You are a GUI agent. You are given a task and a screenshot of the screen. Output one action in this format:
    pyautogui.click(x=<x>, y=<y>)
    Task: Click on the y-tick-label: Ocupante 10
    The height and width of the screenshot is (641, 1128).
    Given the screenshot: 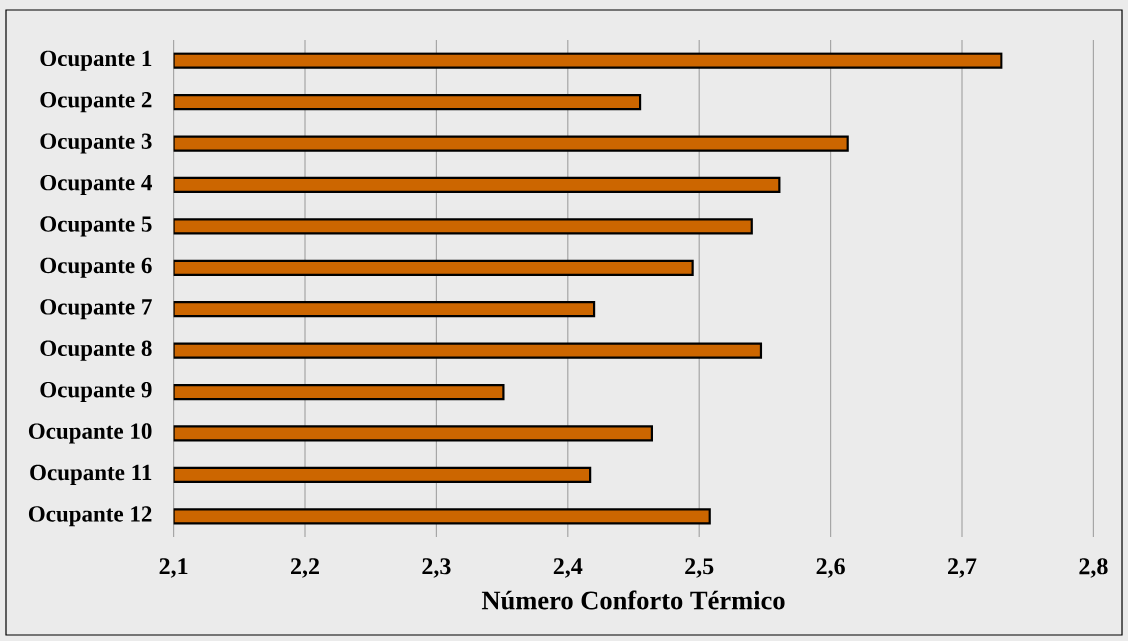 What is the action you would take?
    pyautogui.click(x=90, y=433)
    